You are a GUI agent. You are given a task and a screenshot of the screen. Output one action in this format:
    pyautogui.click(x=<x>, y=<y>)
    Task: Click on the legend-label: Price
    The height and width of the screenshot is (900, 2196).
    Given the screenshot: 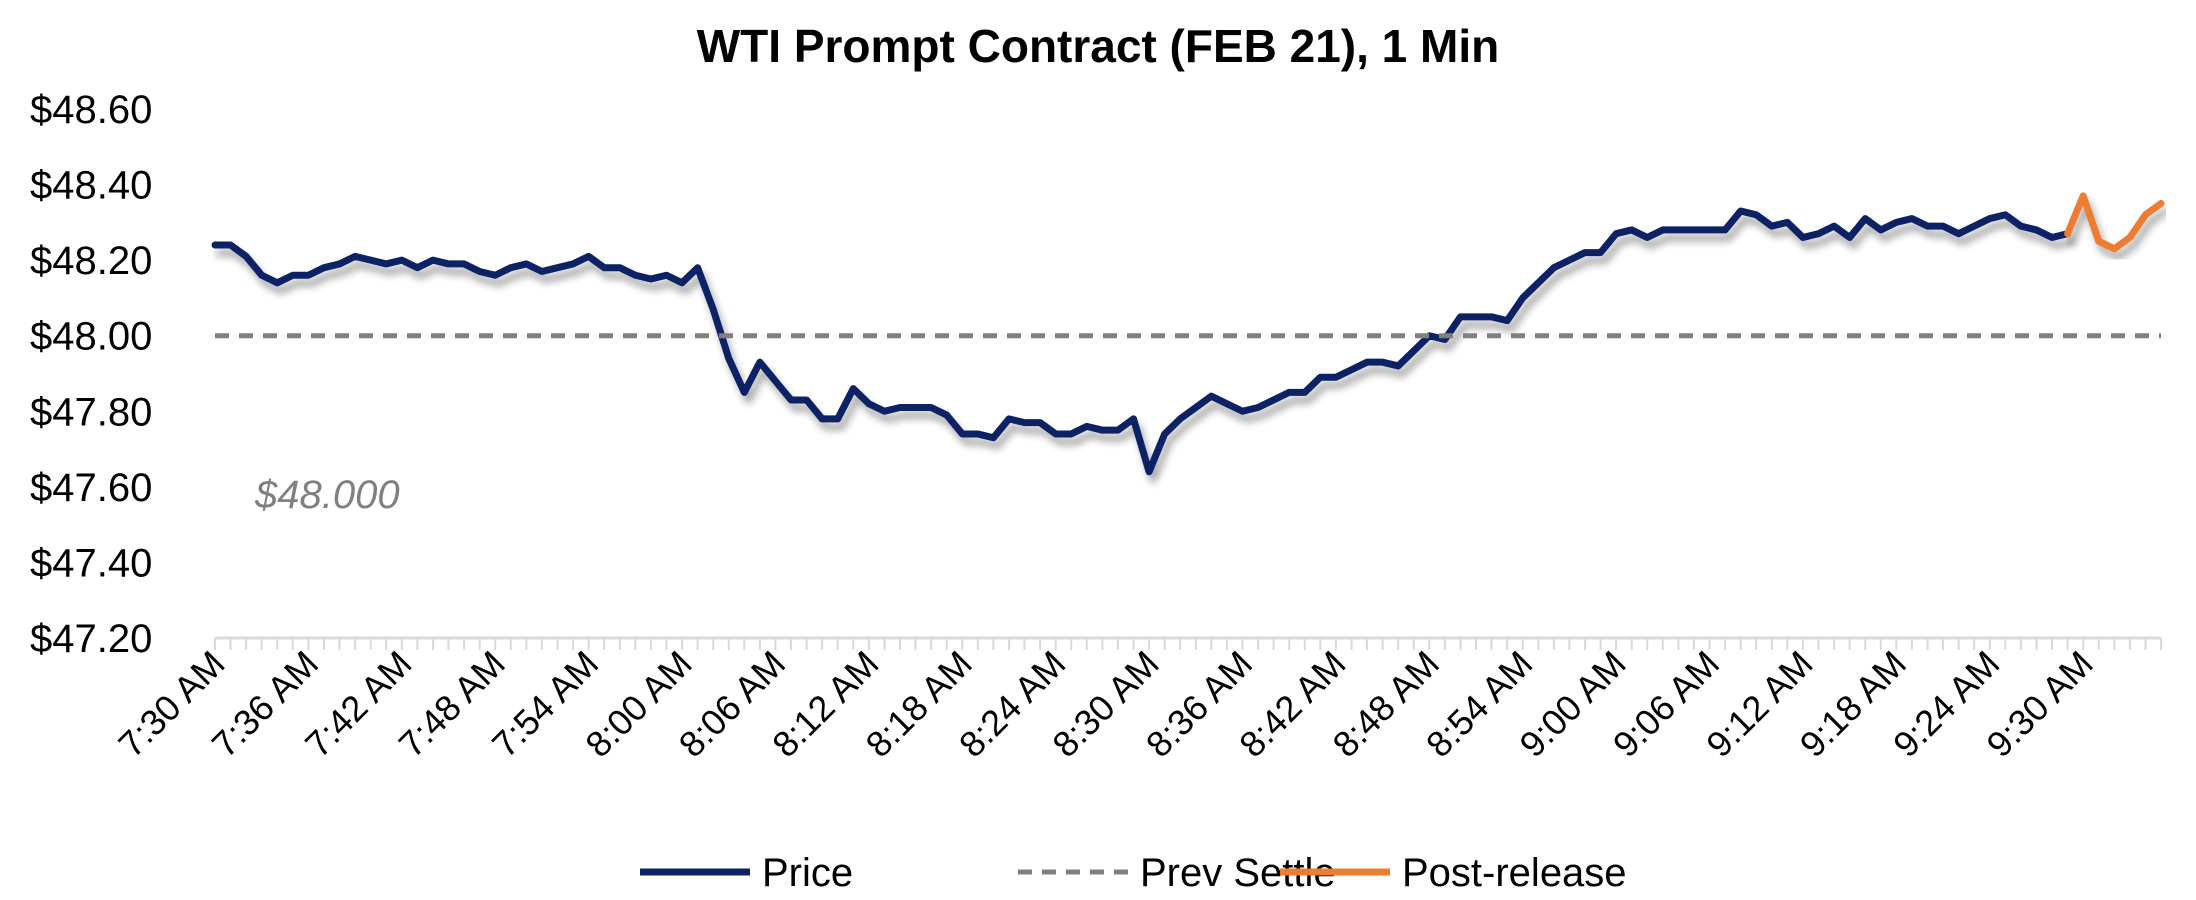 What is the action you would take?
    pyautogui.click(x=807, y=873)
    